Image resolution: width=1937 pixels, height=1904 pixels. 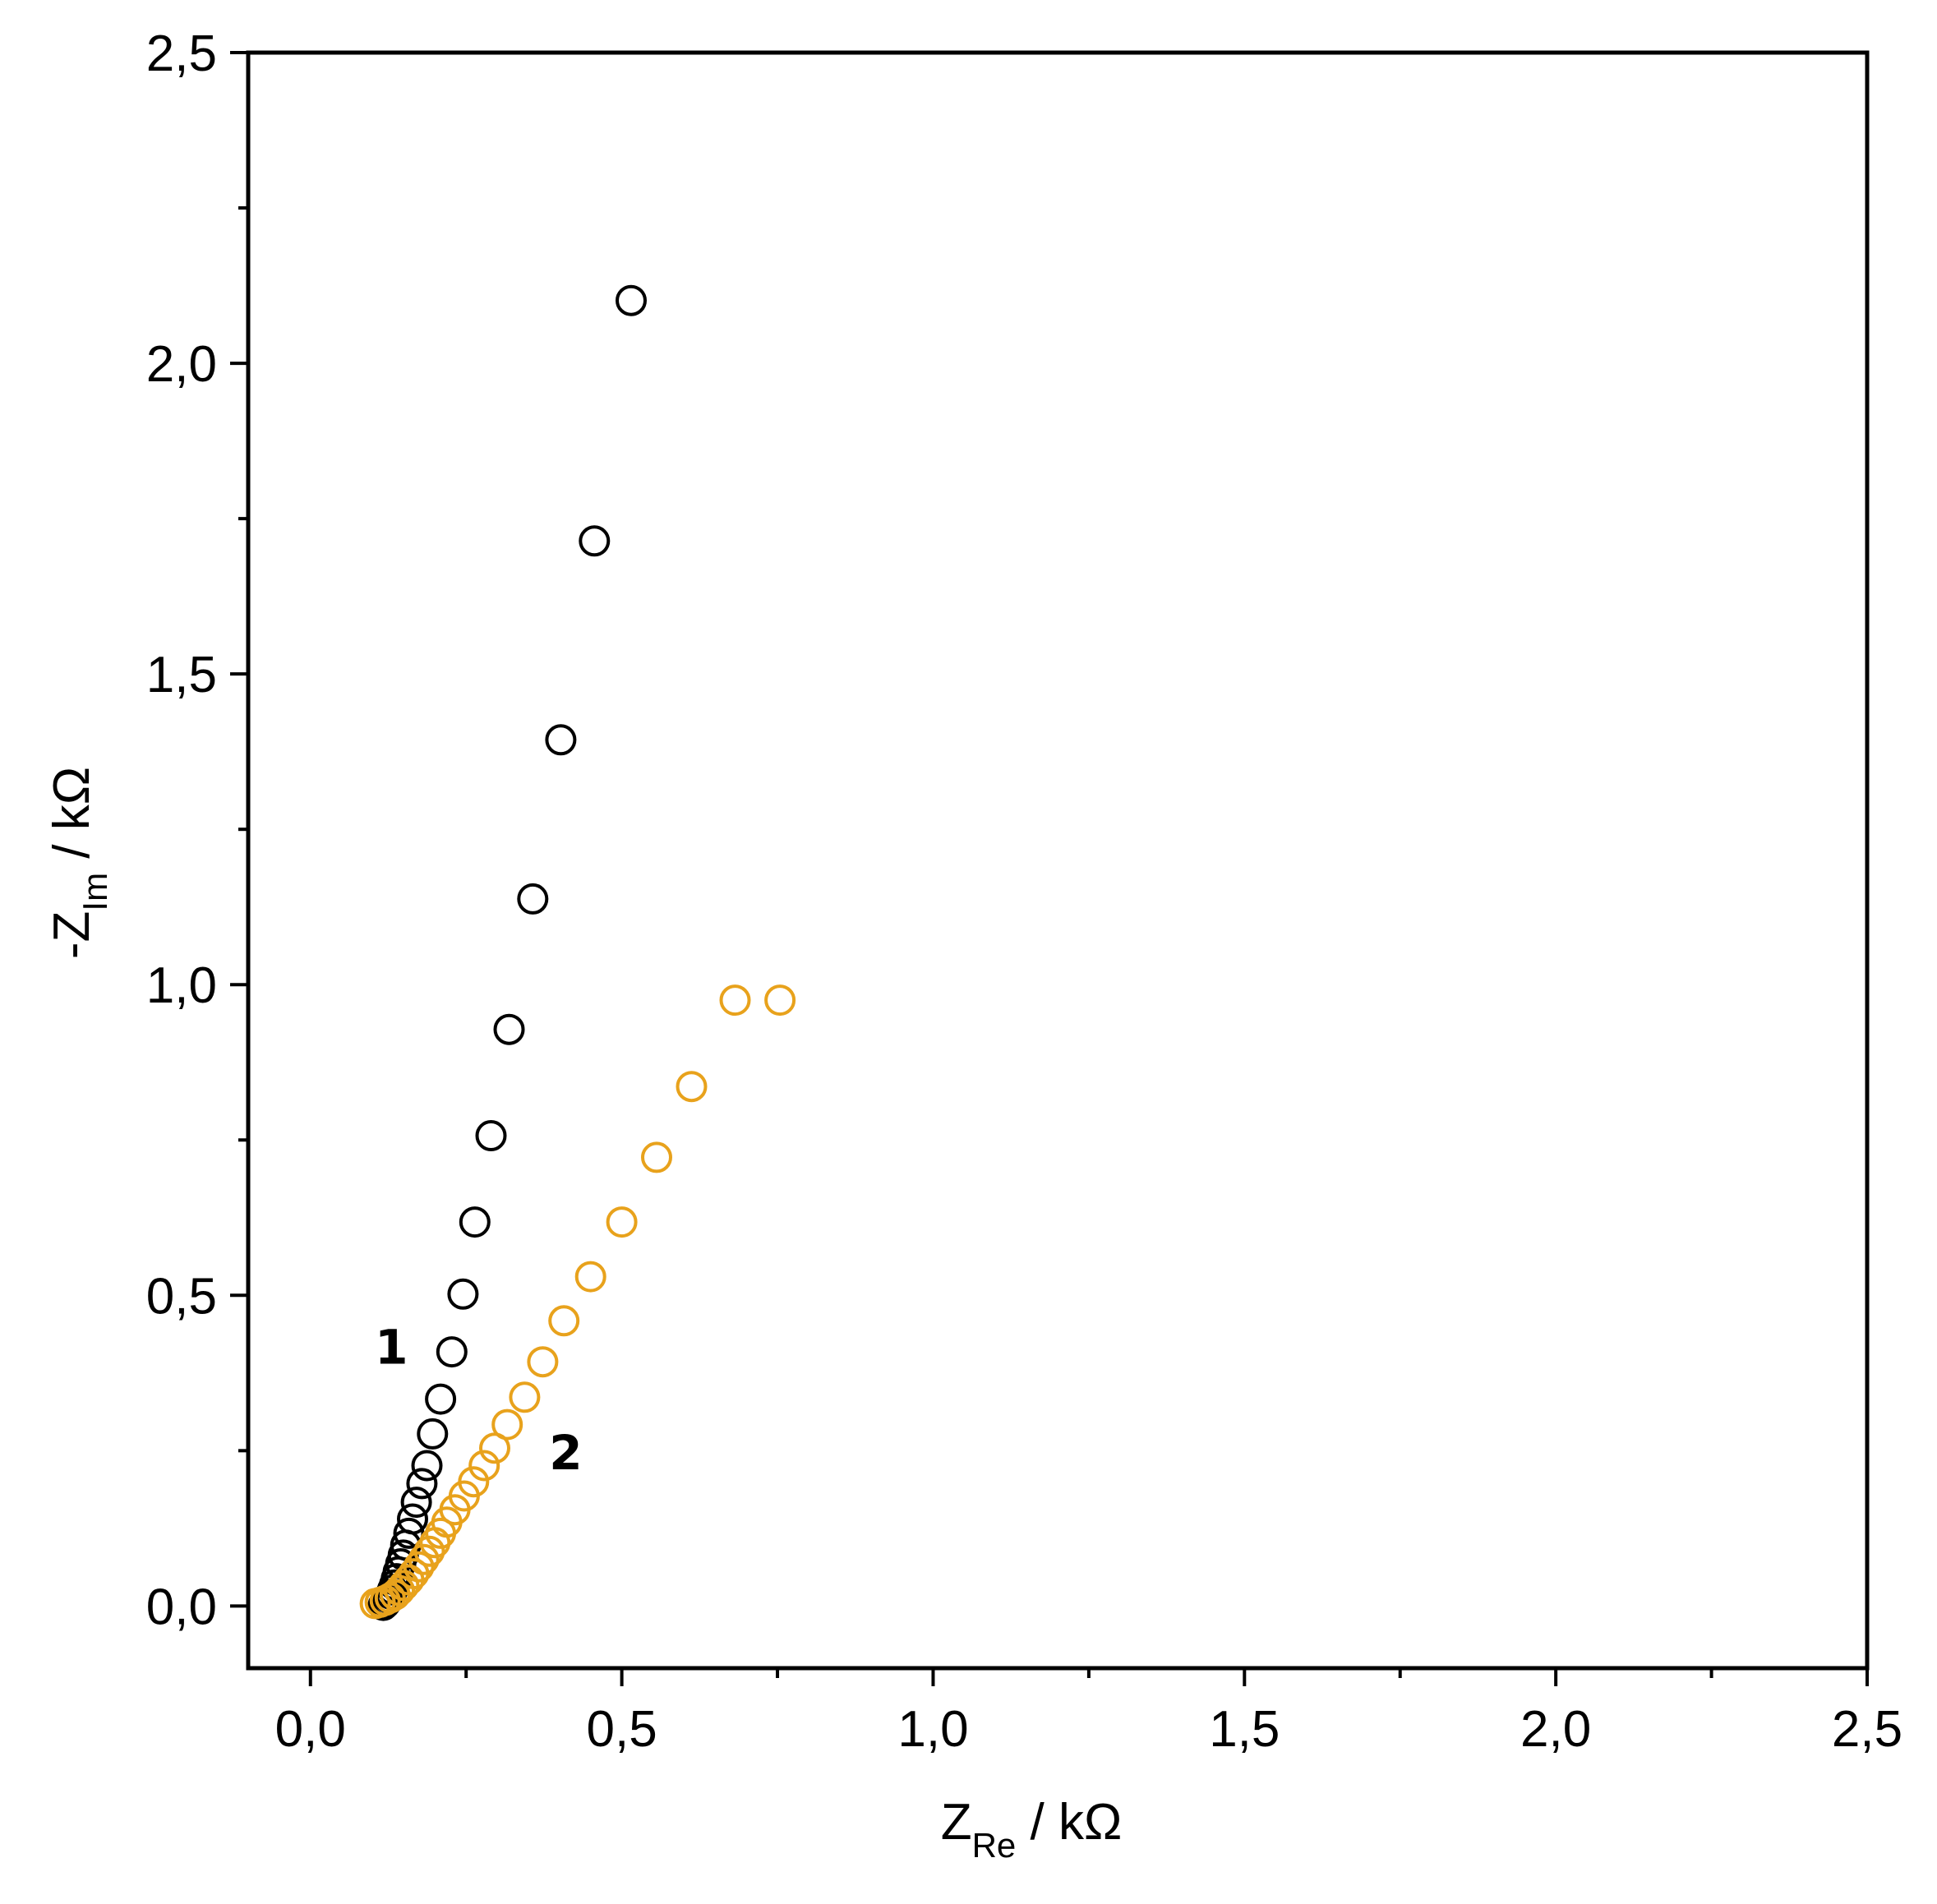 I want to click on y-axis-title: -ZIm / kΩ, so click(x=79, y=863).